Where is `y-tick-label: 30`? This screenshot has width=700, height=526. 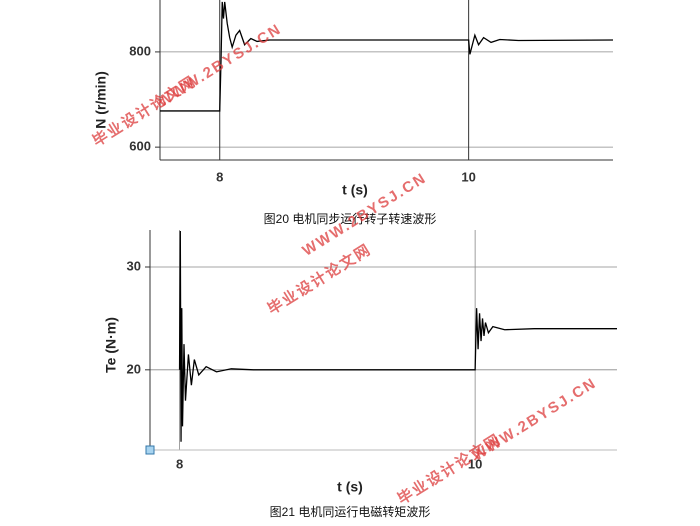 y-tick-label: 30 is located at coordinates (134, 265).